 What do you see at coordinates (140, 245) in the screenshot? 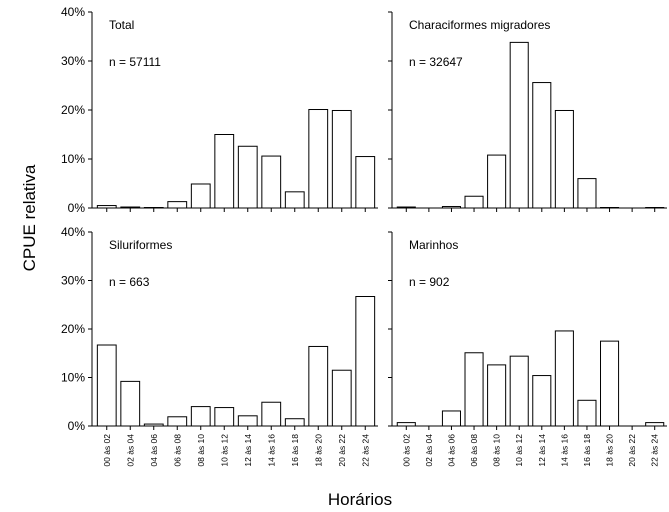
I see `panel-title: Siluriformes` at bounding box center [140, 245].